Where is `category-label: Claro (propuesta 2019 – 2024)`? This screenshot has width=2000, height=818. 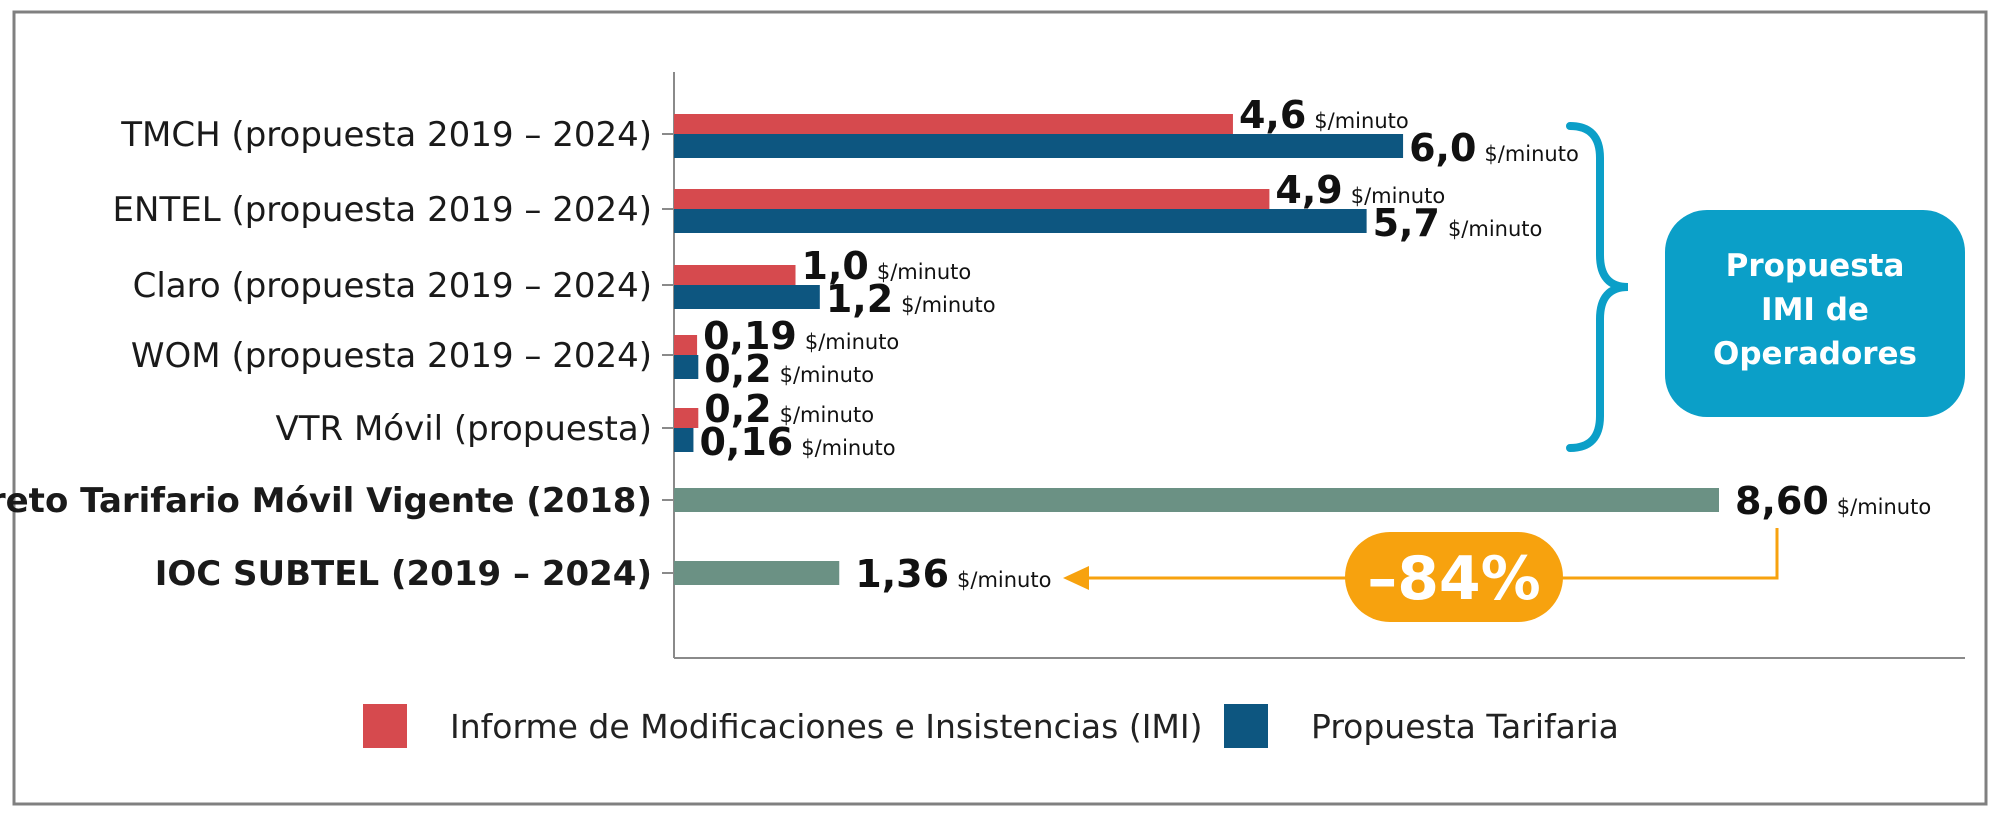
category-label: Claro (propuesta 2019 – 2024) is located at coordinates (392, 286).